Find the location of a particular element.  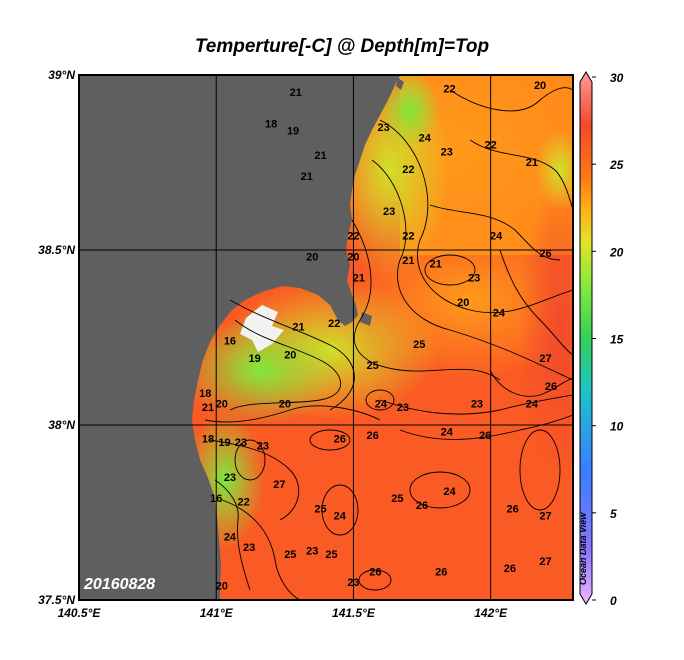

latitude-tick-label: 38.5°N is located at coordinates (56, 250).